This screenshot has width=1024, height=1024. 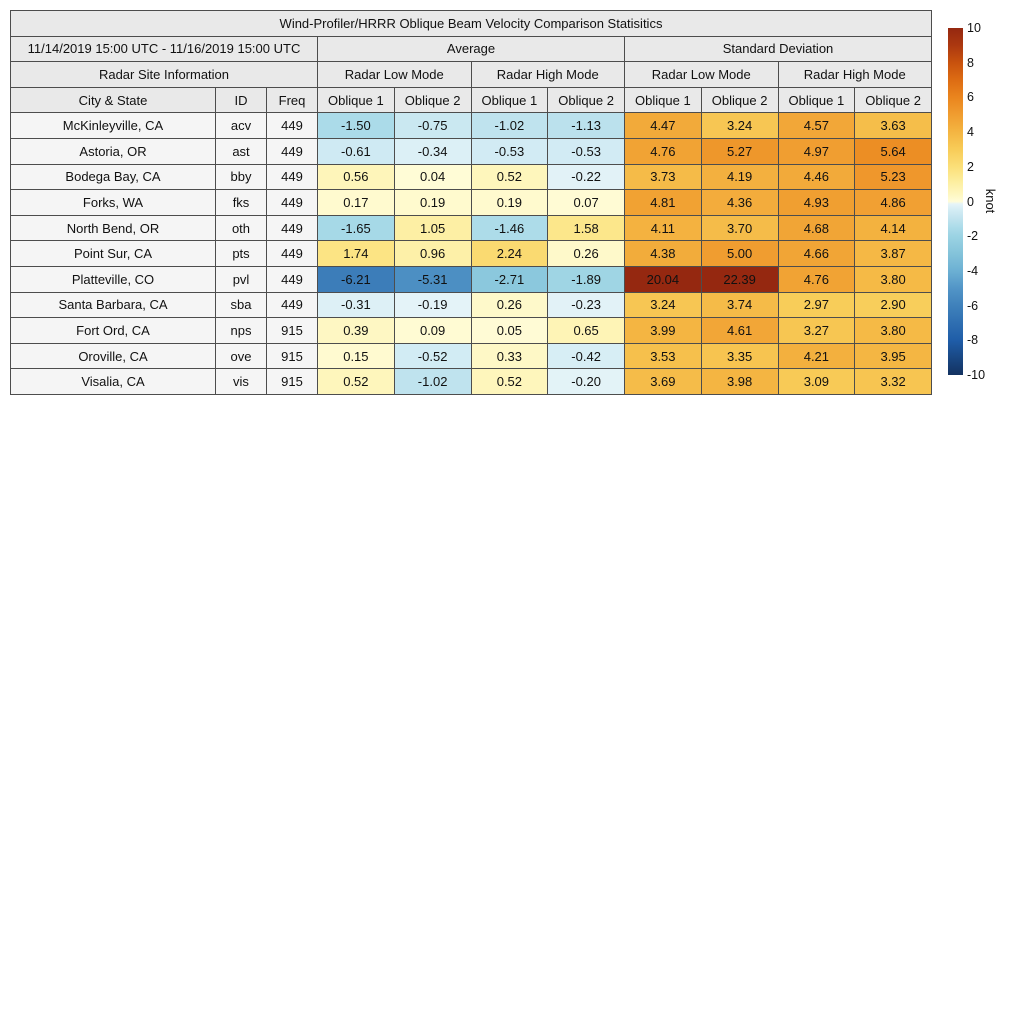 What do you see at coordinates (241, 202) in the screenshot?
I see `id-cell: fks` at bounding box center [241, 202].